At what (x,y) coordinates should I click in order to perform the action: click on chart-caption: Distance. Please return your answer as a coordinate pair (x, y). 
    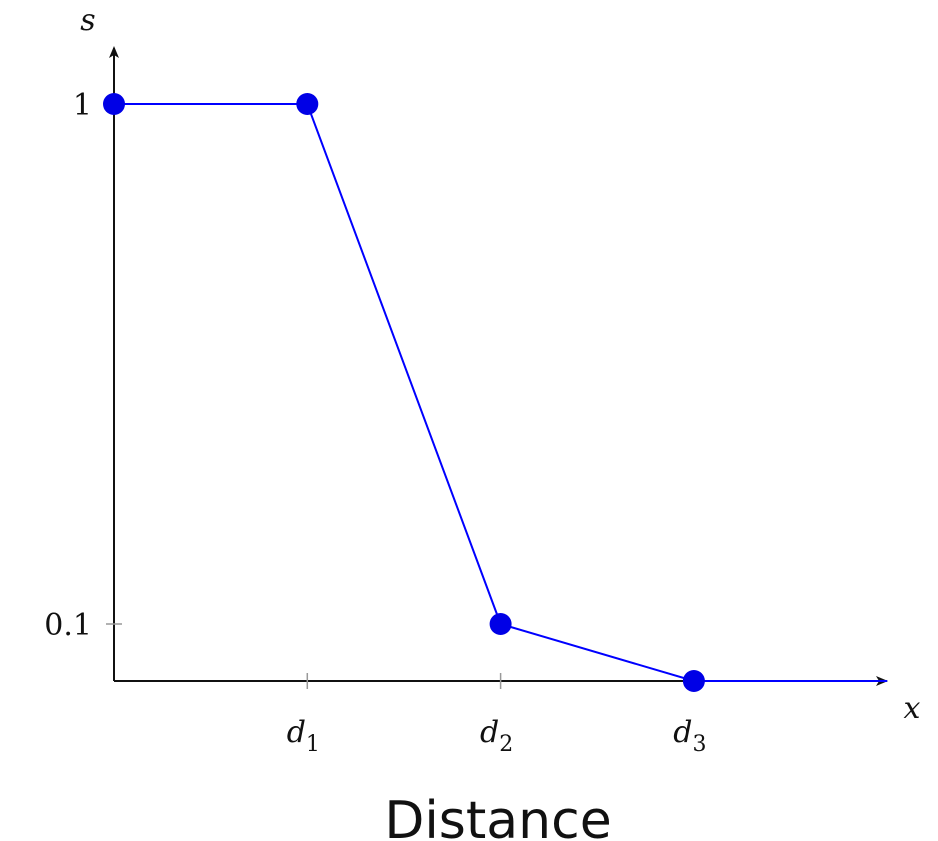
    Looking at the image, I should click on (497, 816).